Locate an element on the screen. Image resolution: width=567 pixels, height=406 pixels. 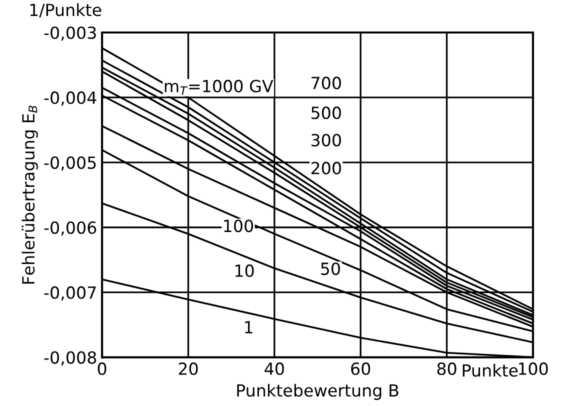
x-tick-label: 100 is located at coordinates (533, 369).